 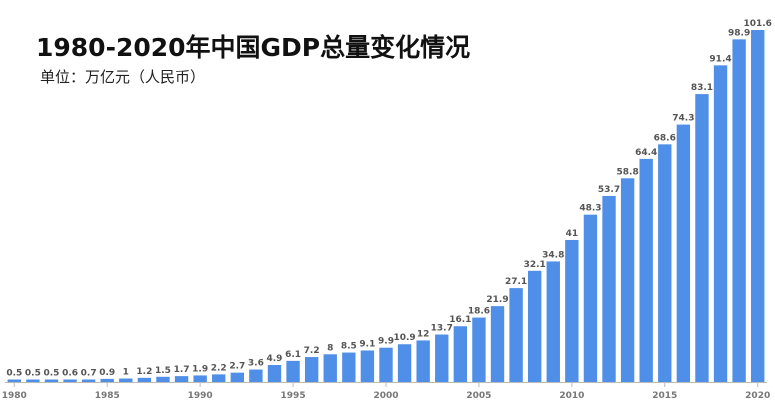 What do you see at coordinates (126, 380) in the screenshot?
I see `bar-1986` at bounding box center [126, 380].